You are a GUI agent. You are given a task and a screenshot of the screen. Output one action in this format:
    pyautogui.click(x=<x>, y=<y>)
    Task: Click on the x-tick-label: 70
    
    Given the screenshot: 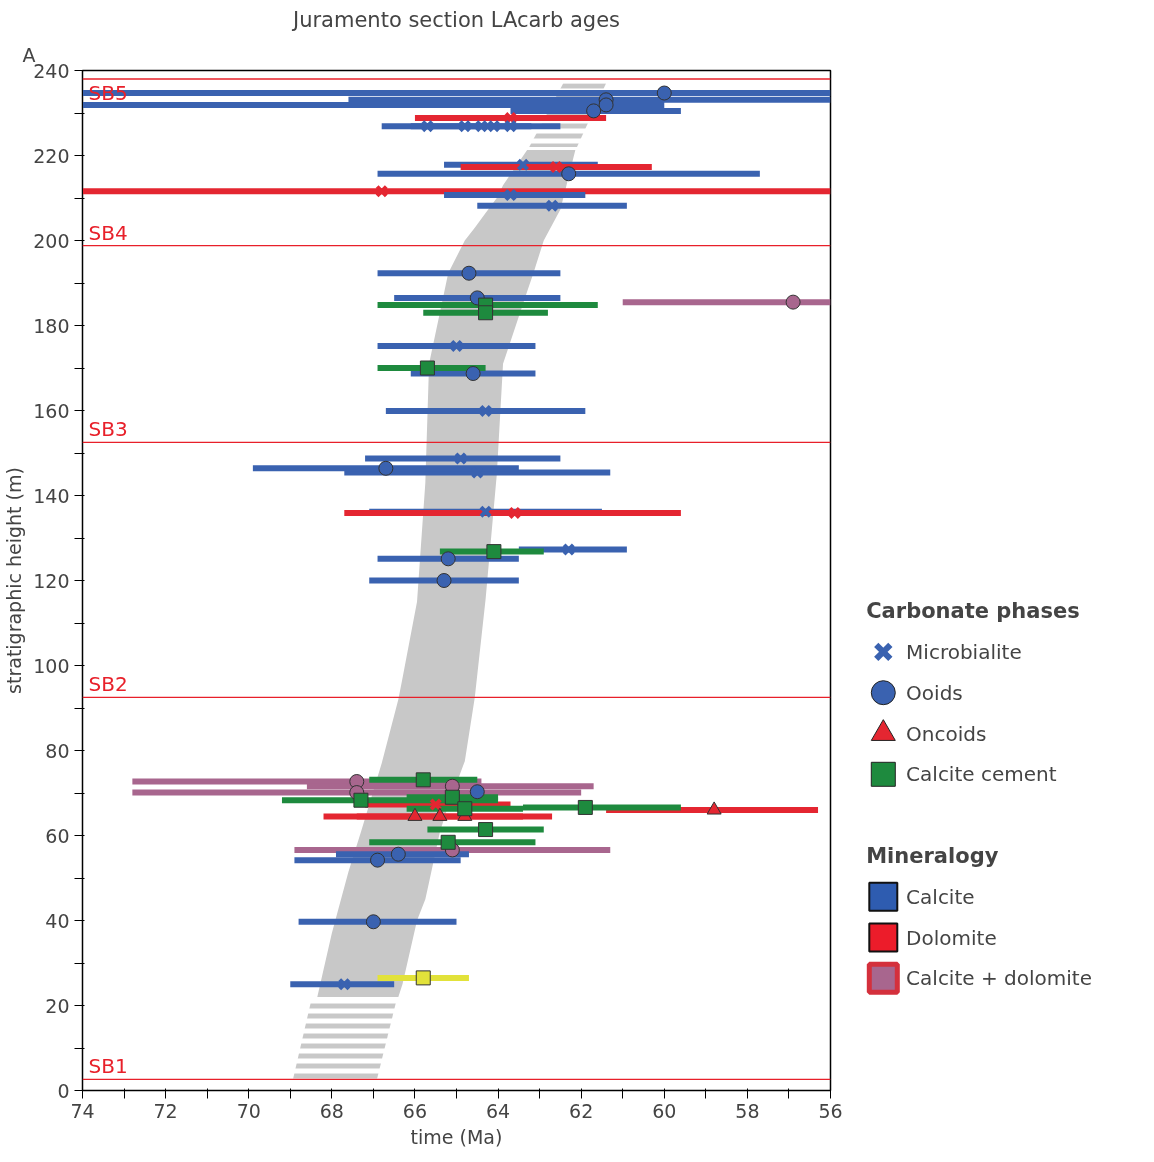 What is the action you would take?
    pyautogui.click(x=248, y=1110)
    